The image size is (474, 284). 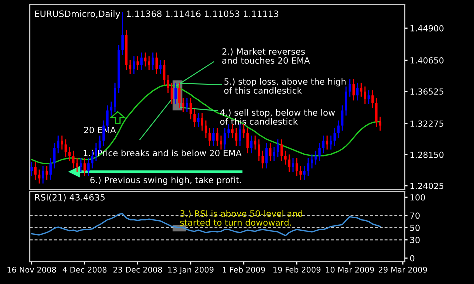 What do you see at coordinates (166, 181) in the screenshot?
I see `annotation: 6.) Previous swing high, take profit.` at bounding box center [166, 181].